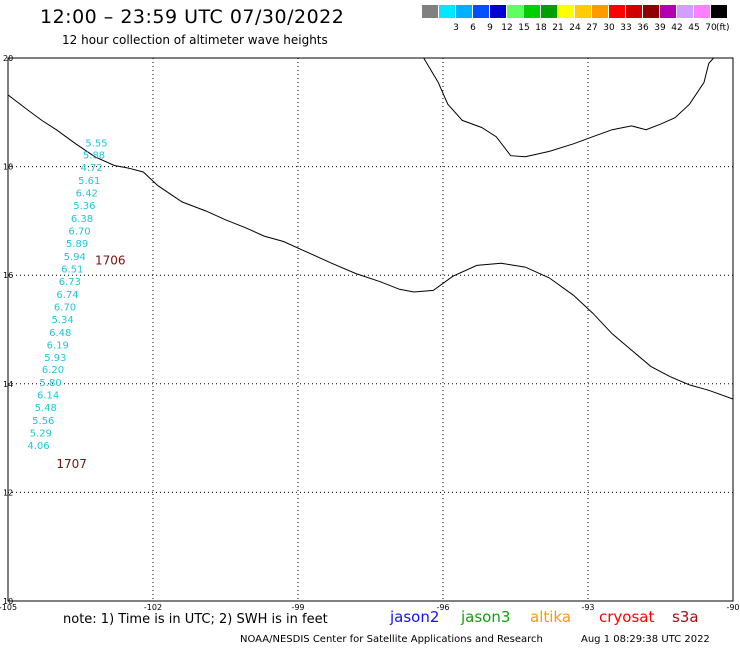 The width and height of the screenshot is (740, 650). What do you see at coordinates (94, 155) in the screenshot?
I see `wave-height-value: 5.88` at bounding box center [94, 155].